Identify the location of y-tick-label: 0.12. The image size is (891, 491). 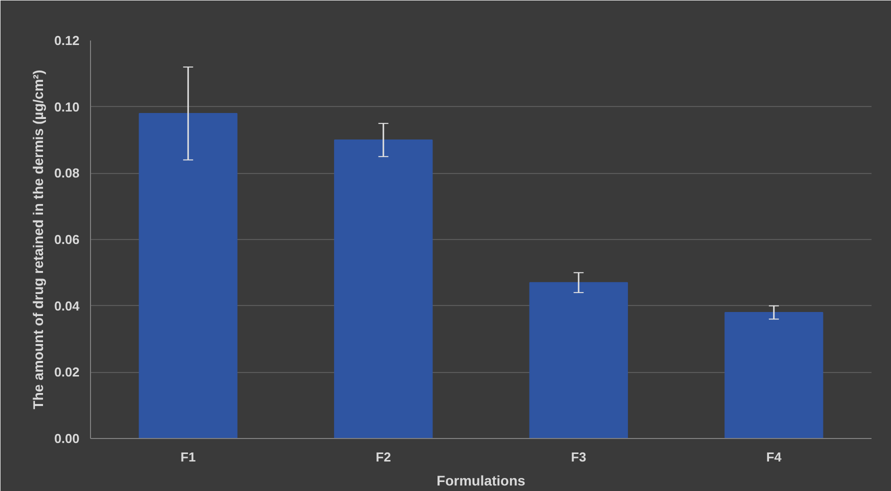
(67, 40).